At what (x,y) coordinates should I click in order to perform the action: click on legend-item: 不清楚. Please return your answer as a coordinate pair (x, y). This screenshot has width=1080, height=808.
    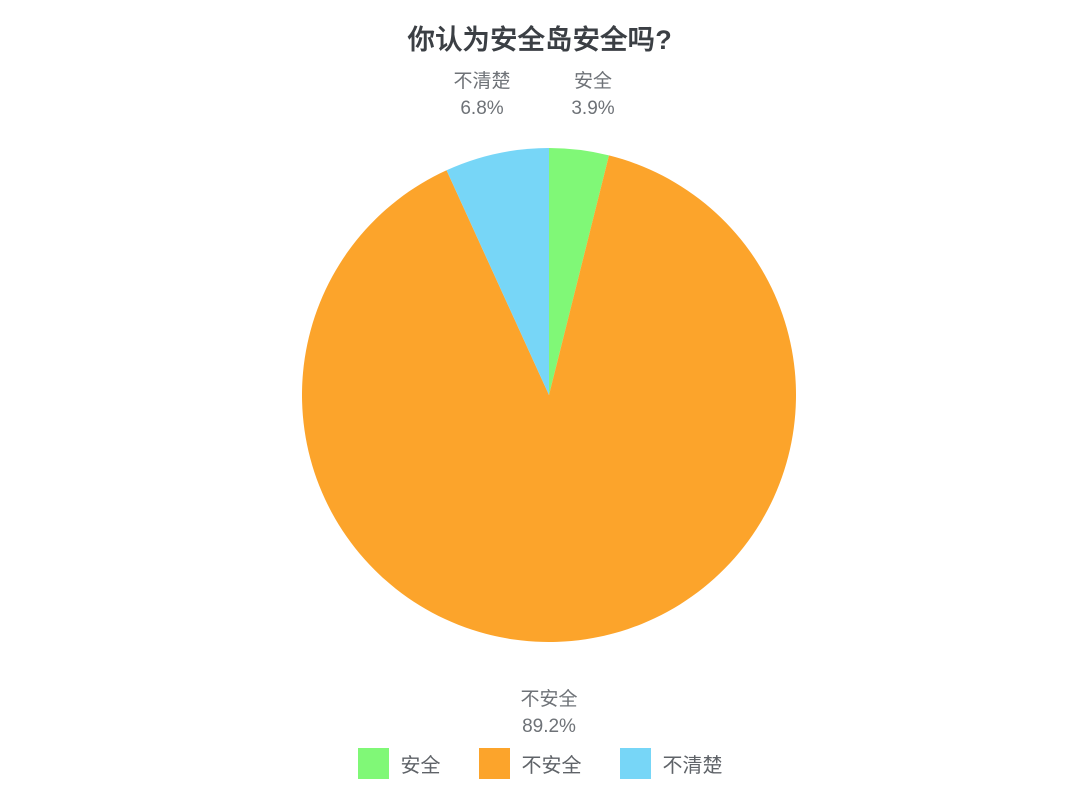
    Looking at the image, I should click on (671, 763).